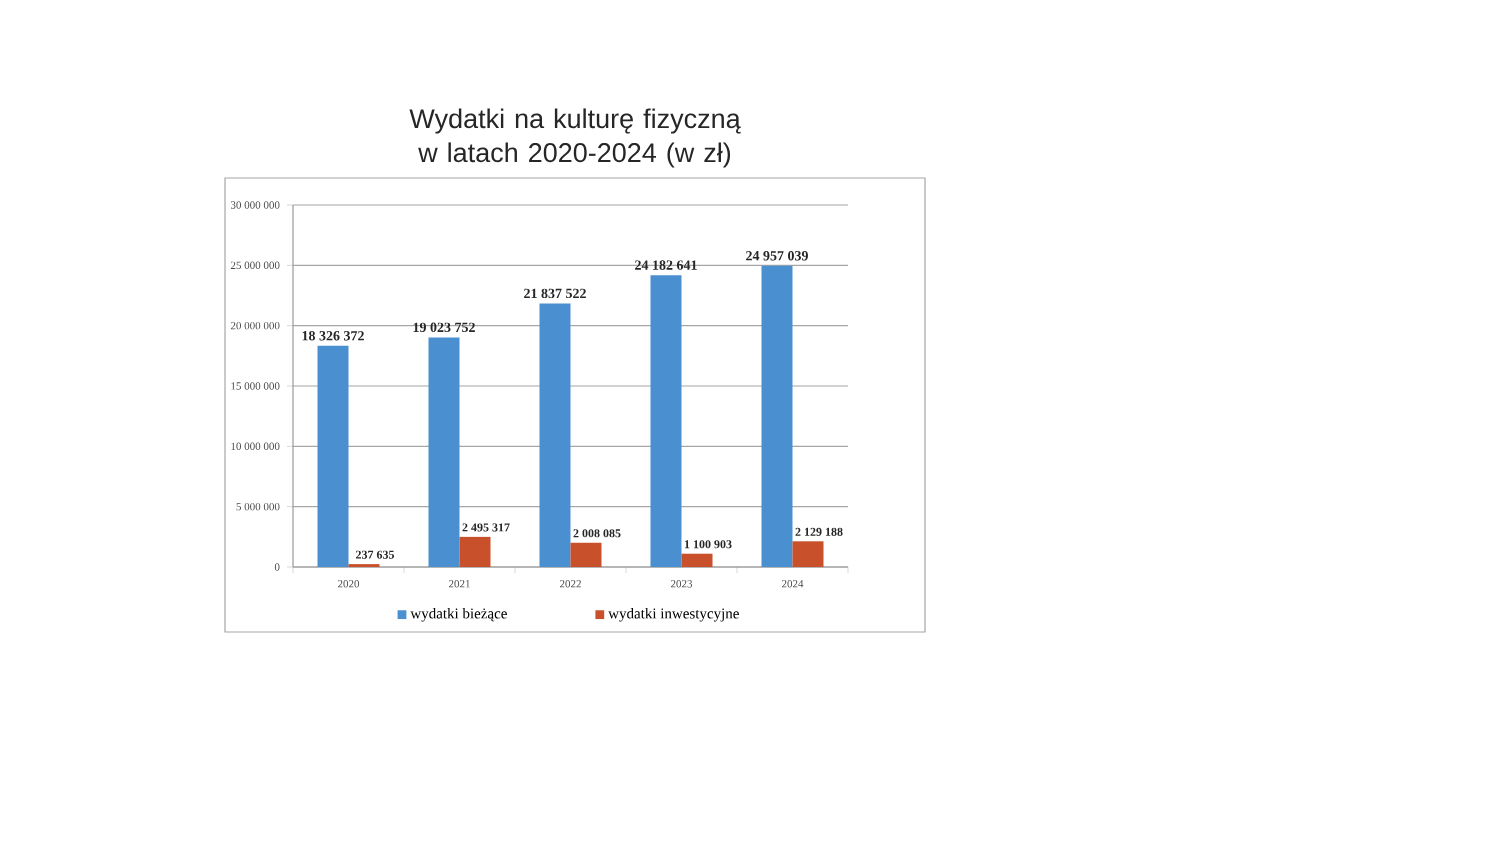 This screenshot has width=1500, height=845. I want to click on y-tick-label: 15 000 000, so click(255, 386).